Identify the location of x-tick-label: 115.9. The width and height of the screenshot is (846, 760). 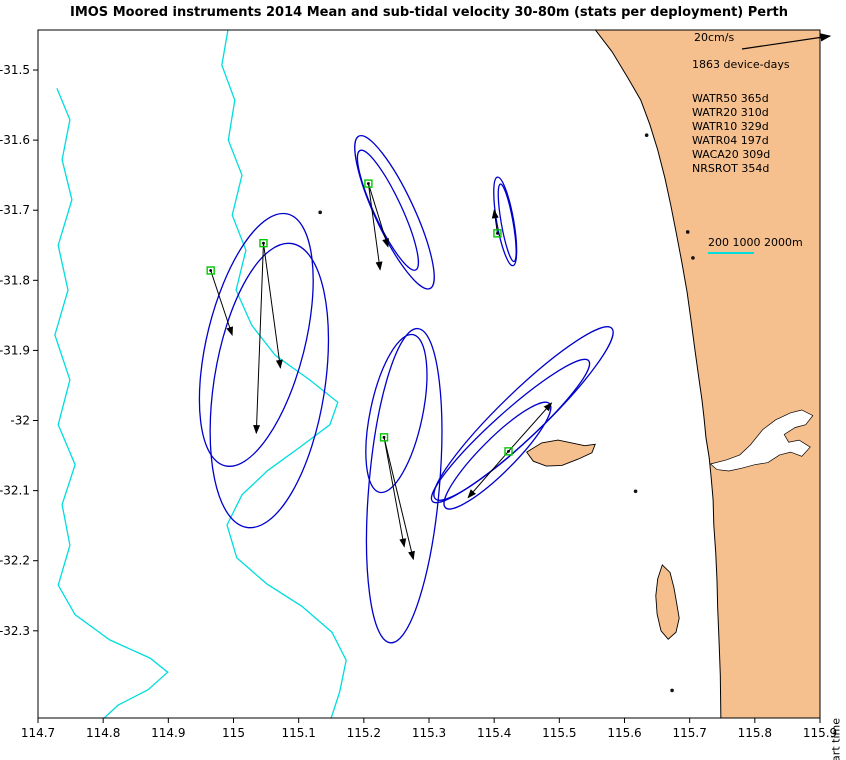
(820, 733).